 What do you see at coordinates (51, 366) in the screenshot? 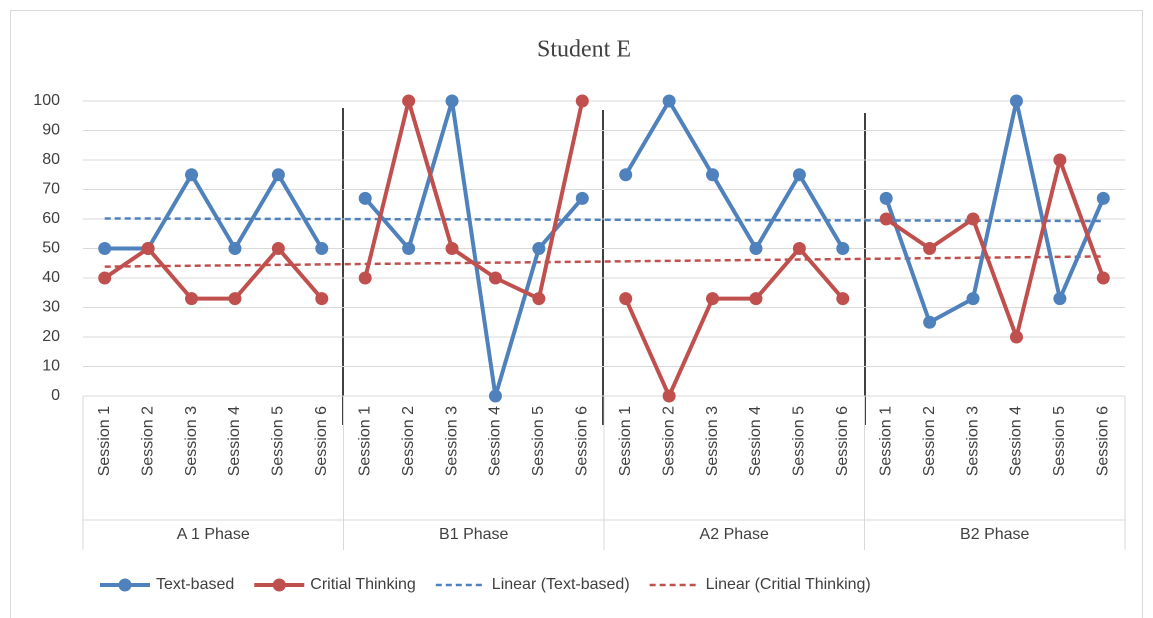
I see `y-tick-label: 10` at bounding box center [51, 366].